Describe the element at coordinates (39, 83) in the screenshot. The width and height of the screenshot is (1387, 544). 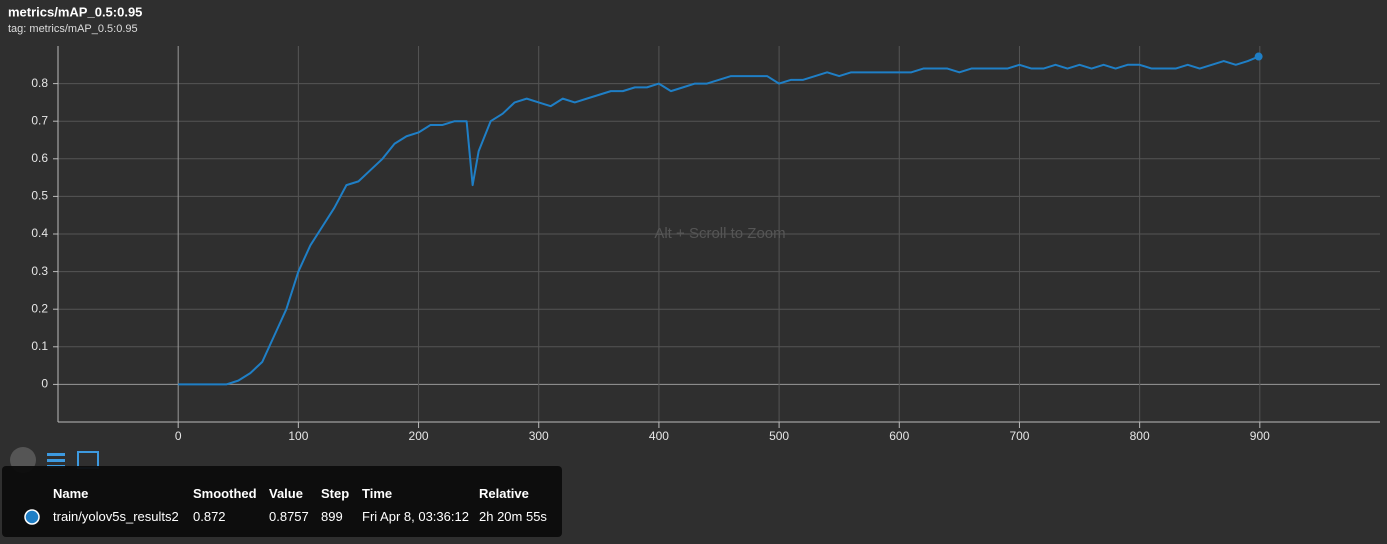
I see `y-tick-label: 0.8` at that location.